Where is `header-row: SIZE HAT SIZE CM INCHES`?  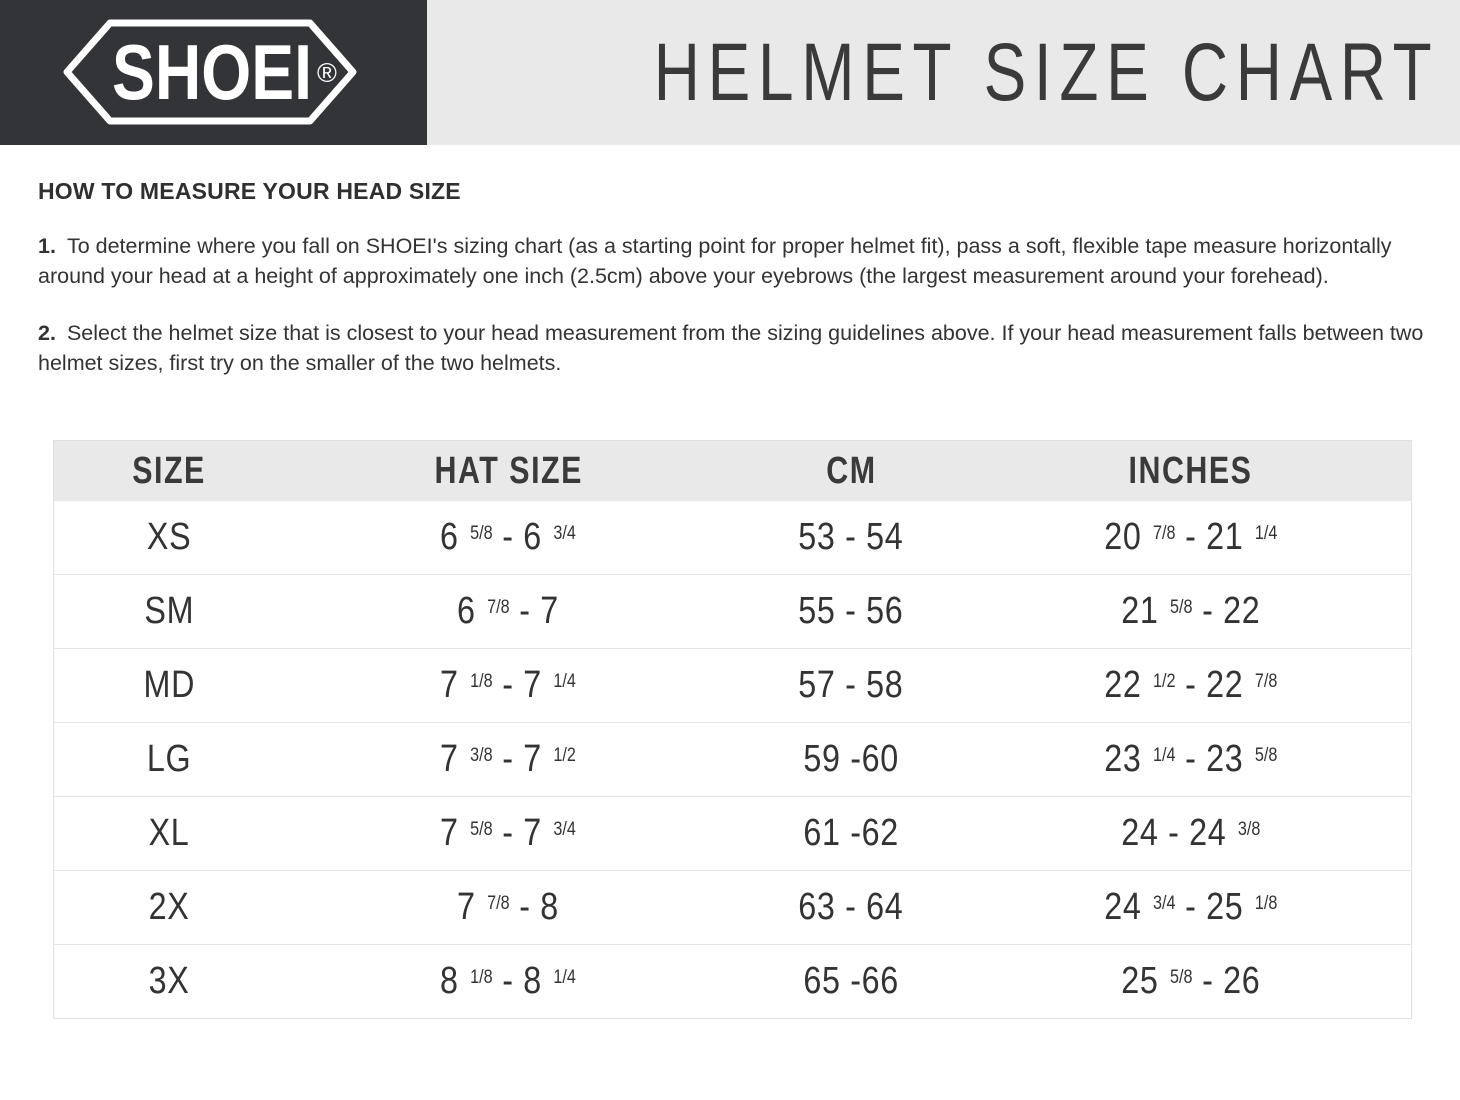
header-row: SIZE HAT SIZE CM INCHES is located at coordinates (732, 470).